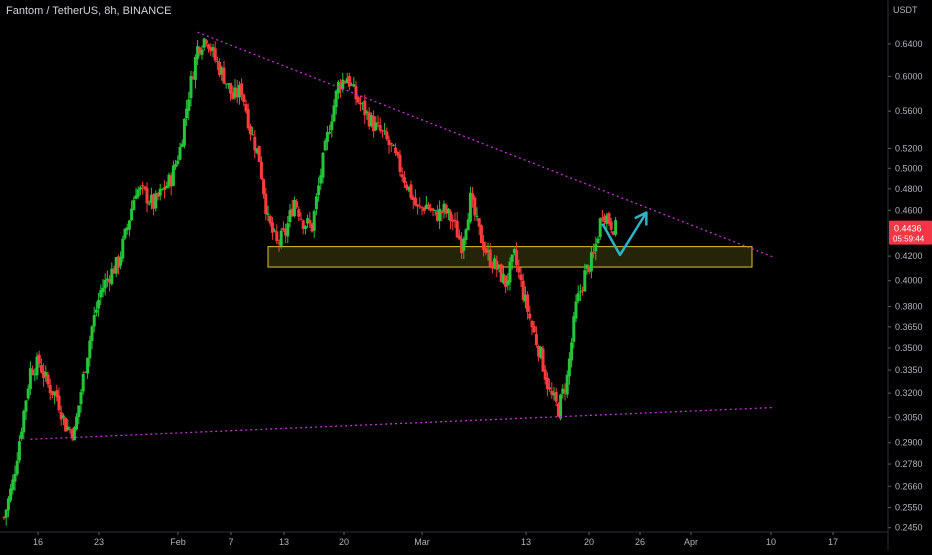 The image size is (932, 555). What do you see at coordinates (909, 307) in the screenshot?
I see `price-tick-label: 0.3800` at bounding box center [909, 307].